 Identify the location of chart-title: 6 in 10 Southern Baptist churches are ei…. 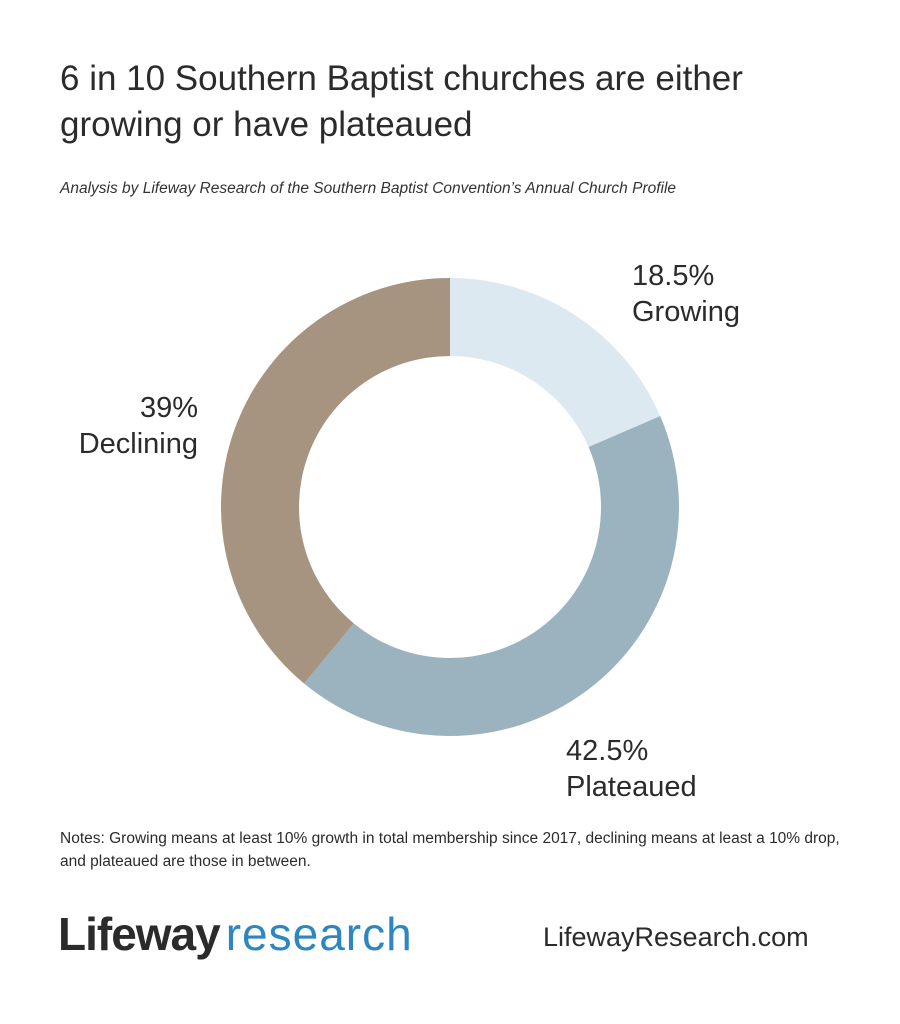
(401, 101).